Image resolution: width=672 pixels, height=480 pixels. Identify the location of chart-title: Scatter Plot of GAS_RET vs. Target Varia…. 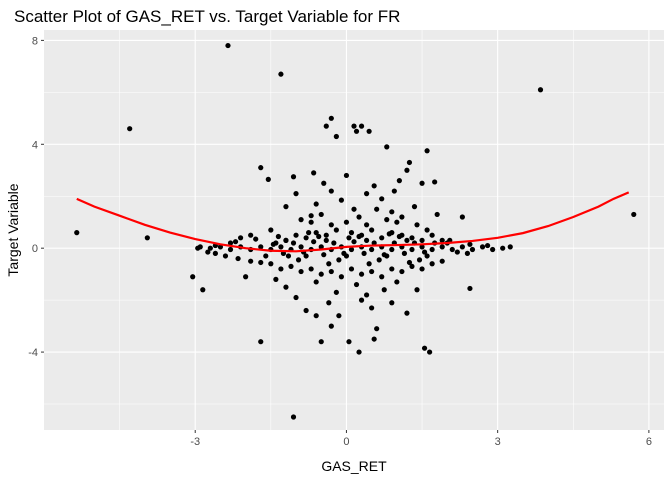
(207, 16).